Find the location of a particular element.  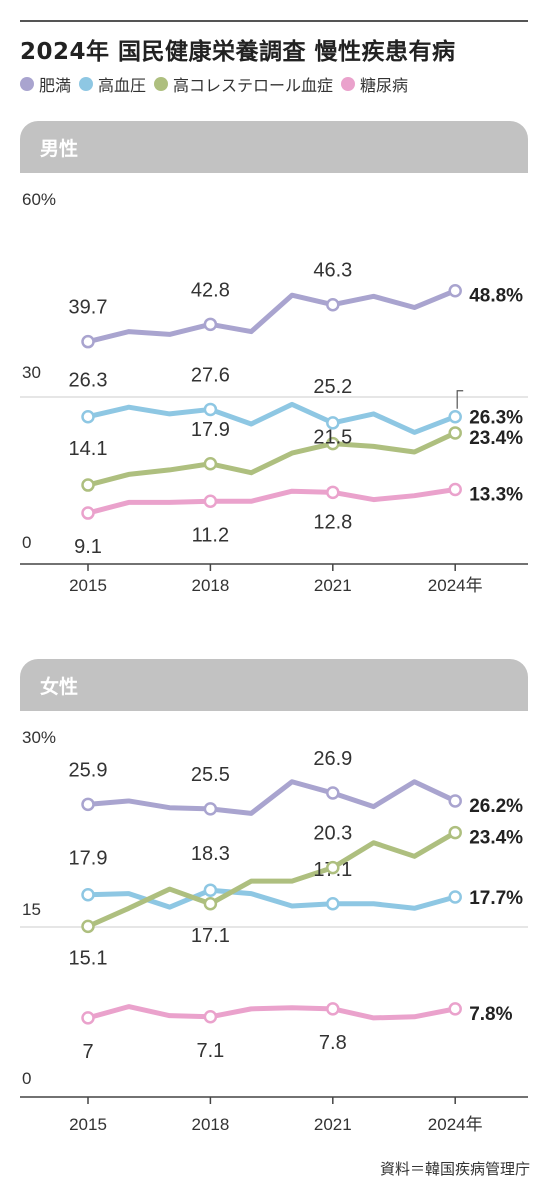

legend-label: 高血圧 is located at coordinates (122, 85).